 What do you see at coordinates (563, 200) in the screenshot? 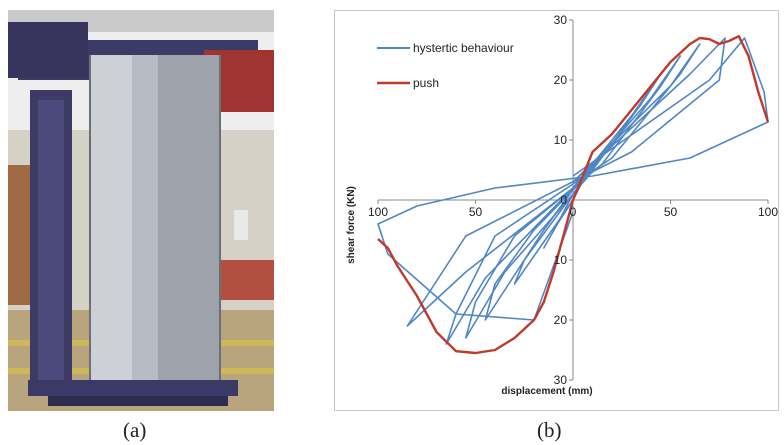
I see `y-tick-label: 0` at bounding box center [563, 200].